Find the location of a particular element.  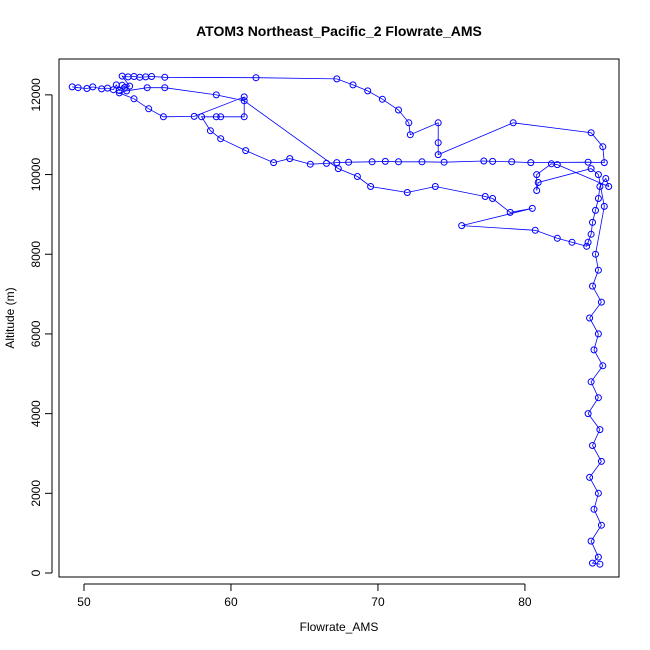

chart-title: ATOM3 Northeast_Pacific_2 Flowrate_AMS is located at coordinates (339, 31).